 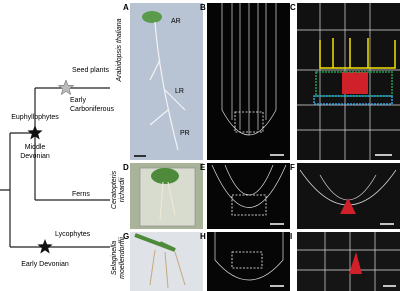 What do you see at coordinates (348, 81) in the screenshot?
I see `panel-C` at bounding box center [348, 81].